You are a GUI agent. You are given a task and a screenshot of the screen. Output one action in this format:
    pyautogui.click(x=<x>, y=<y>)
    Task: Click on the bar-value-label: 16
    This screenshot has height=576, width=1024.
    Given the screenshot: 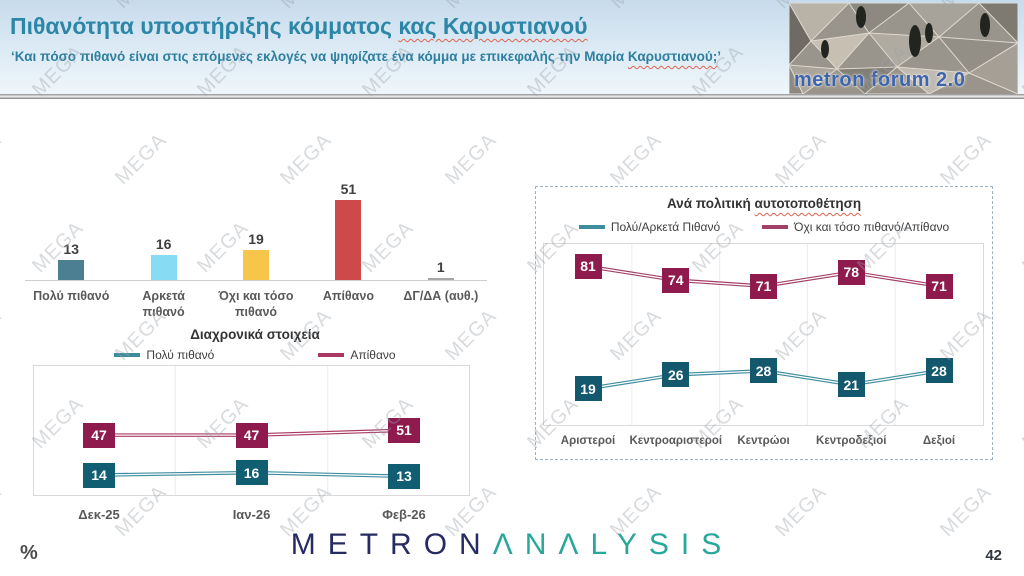 What is the action you would take?
    pyautogui.click(x=163, y=244)
    